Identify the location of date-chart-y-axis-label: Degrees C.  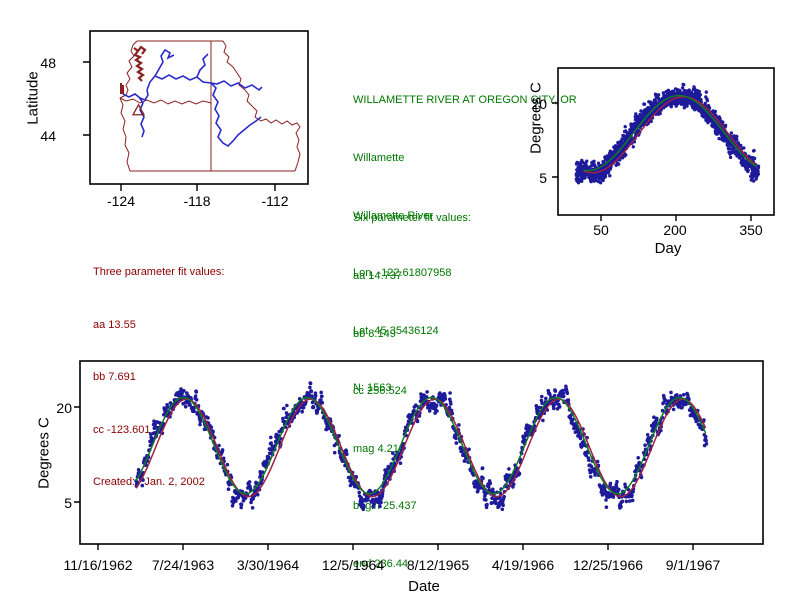
(44, 453).